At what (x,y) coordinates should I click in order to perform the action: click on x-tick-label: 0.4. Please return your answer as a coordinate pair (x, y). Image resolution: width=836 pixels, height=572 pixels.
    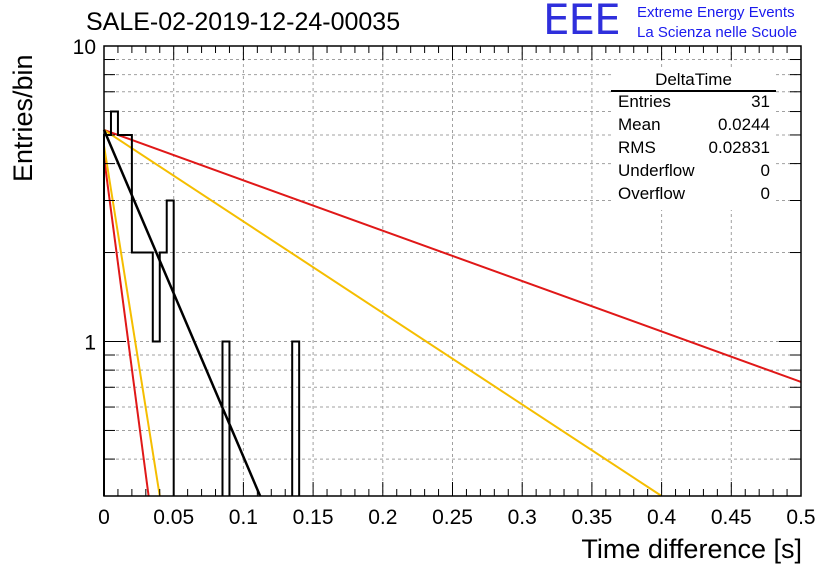
    Looking at the image, I should click on (662, 517).